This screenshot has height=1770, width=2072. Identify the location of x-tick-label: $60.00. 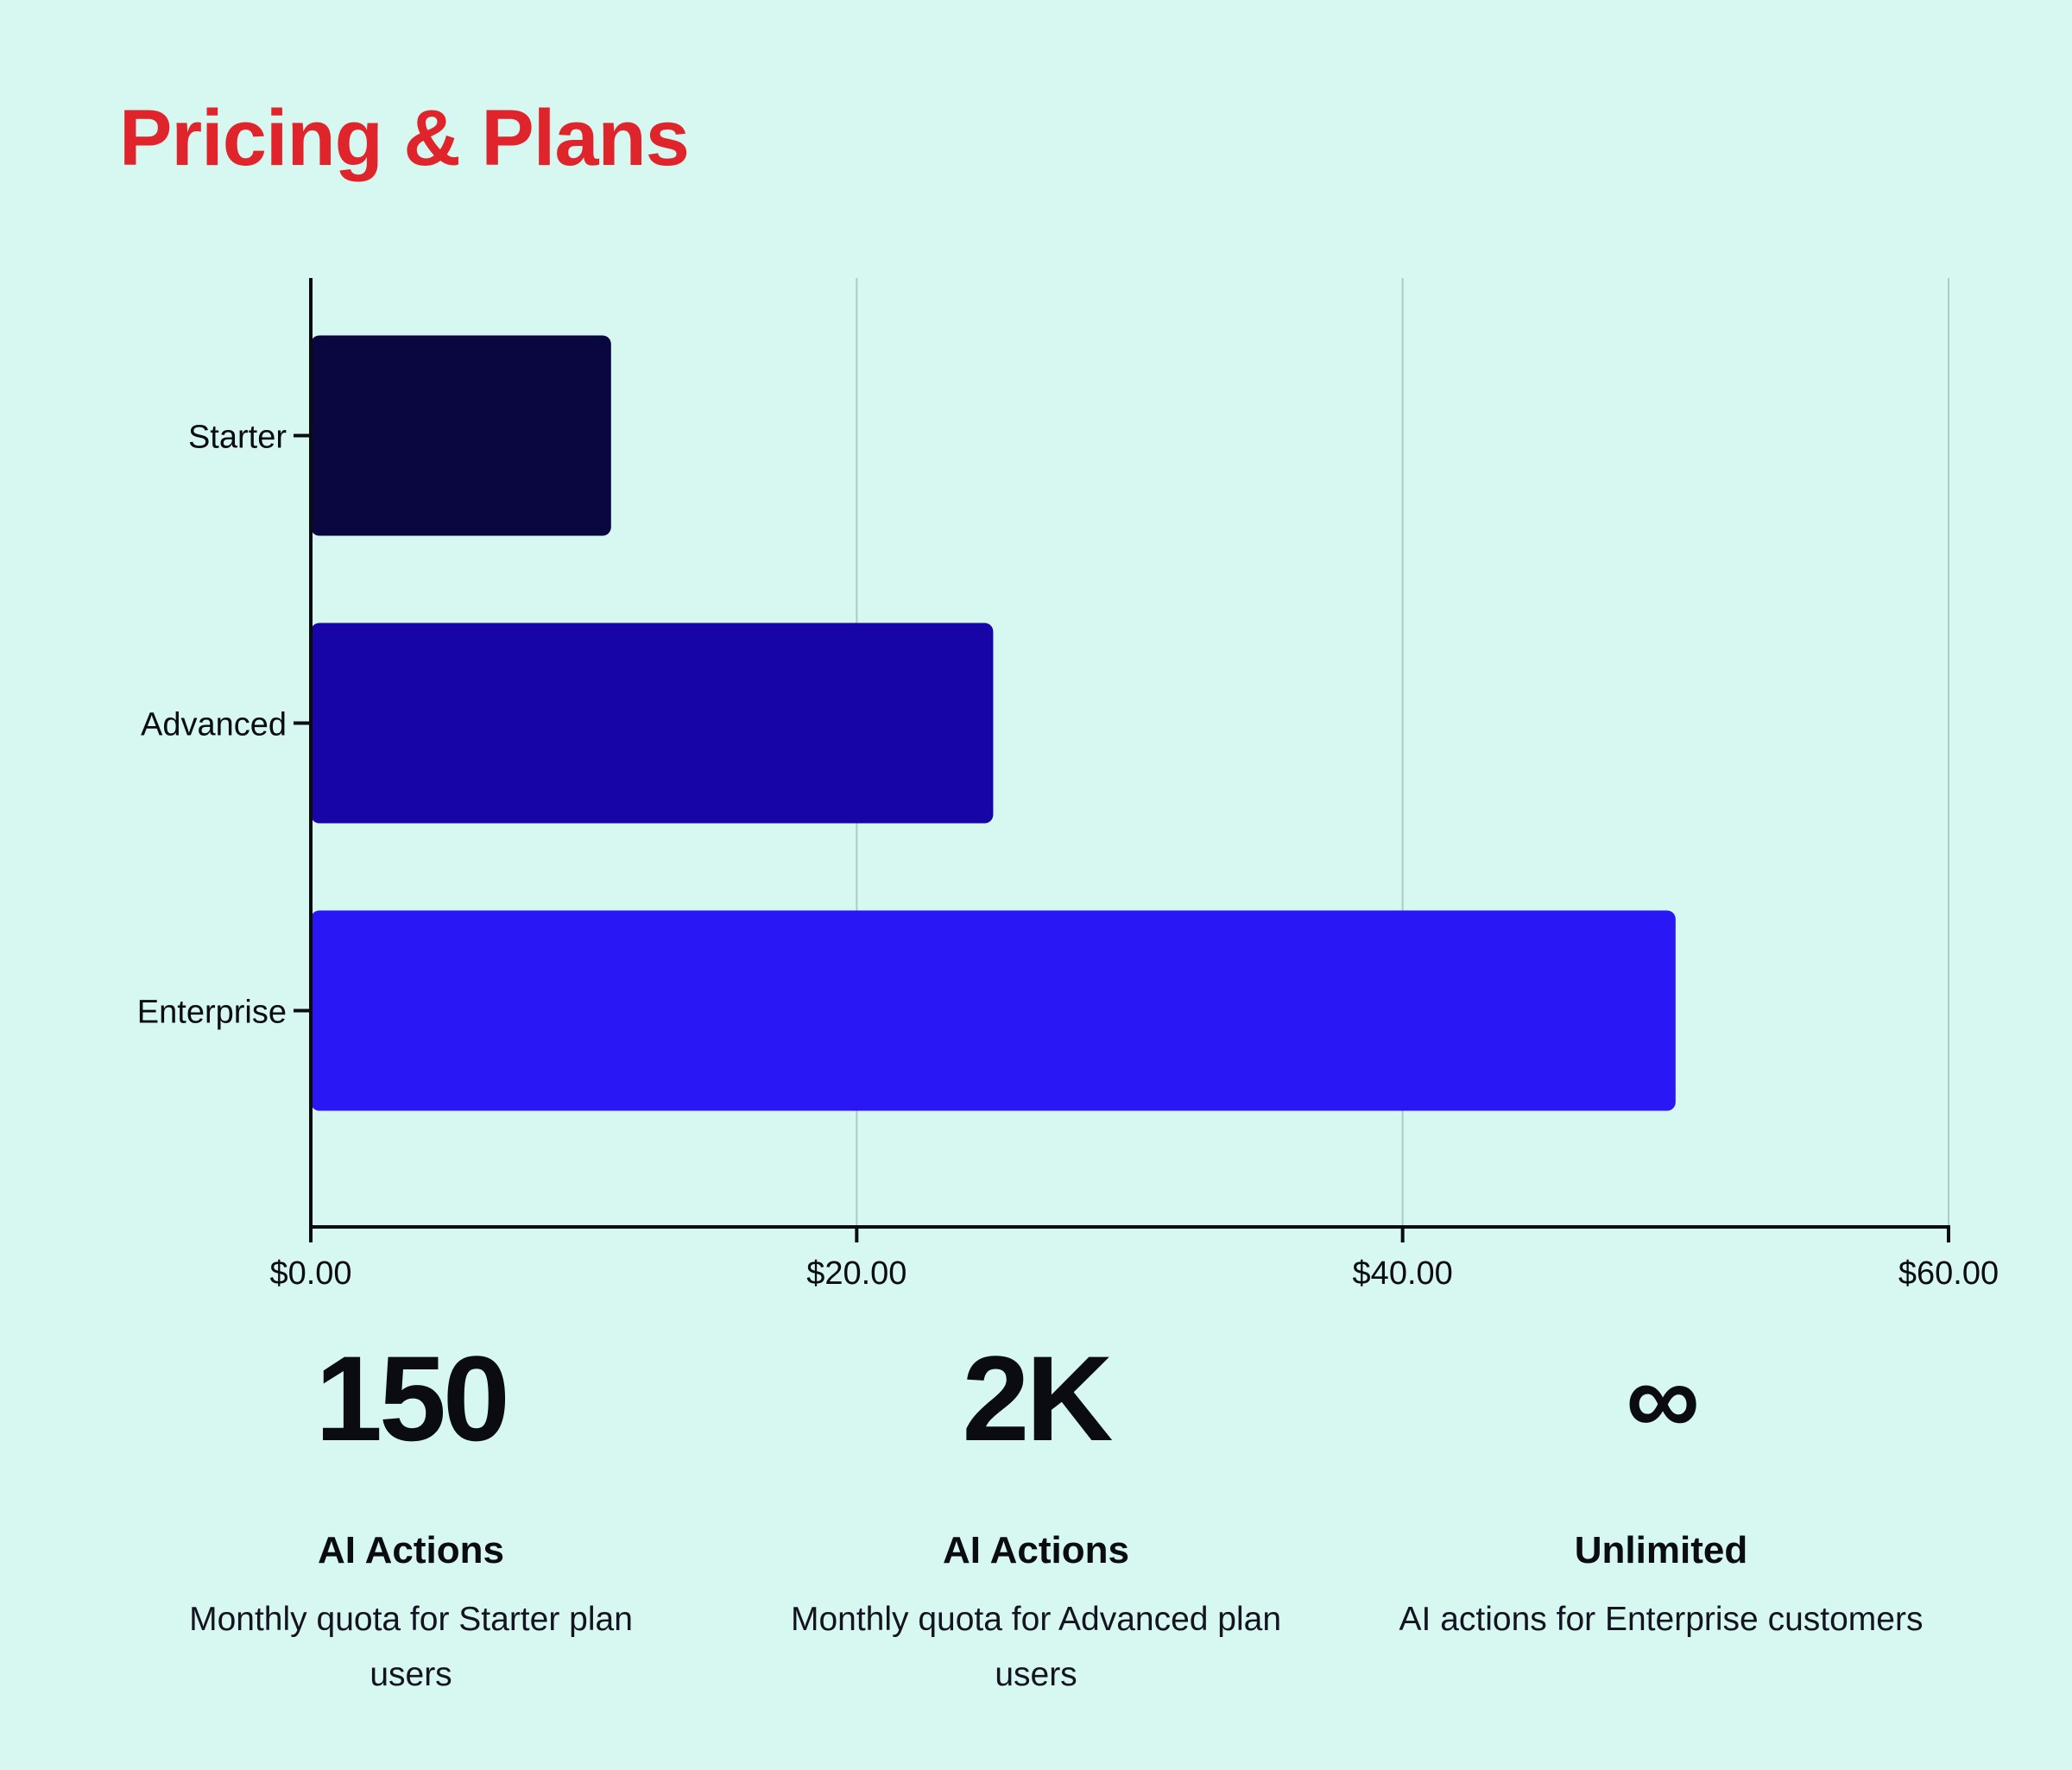
(1948, 1274).